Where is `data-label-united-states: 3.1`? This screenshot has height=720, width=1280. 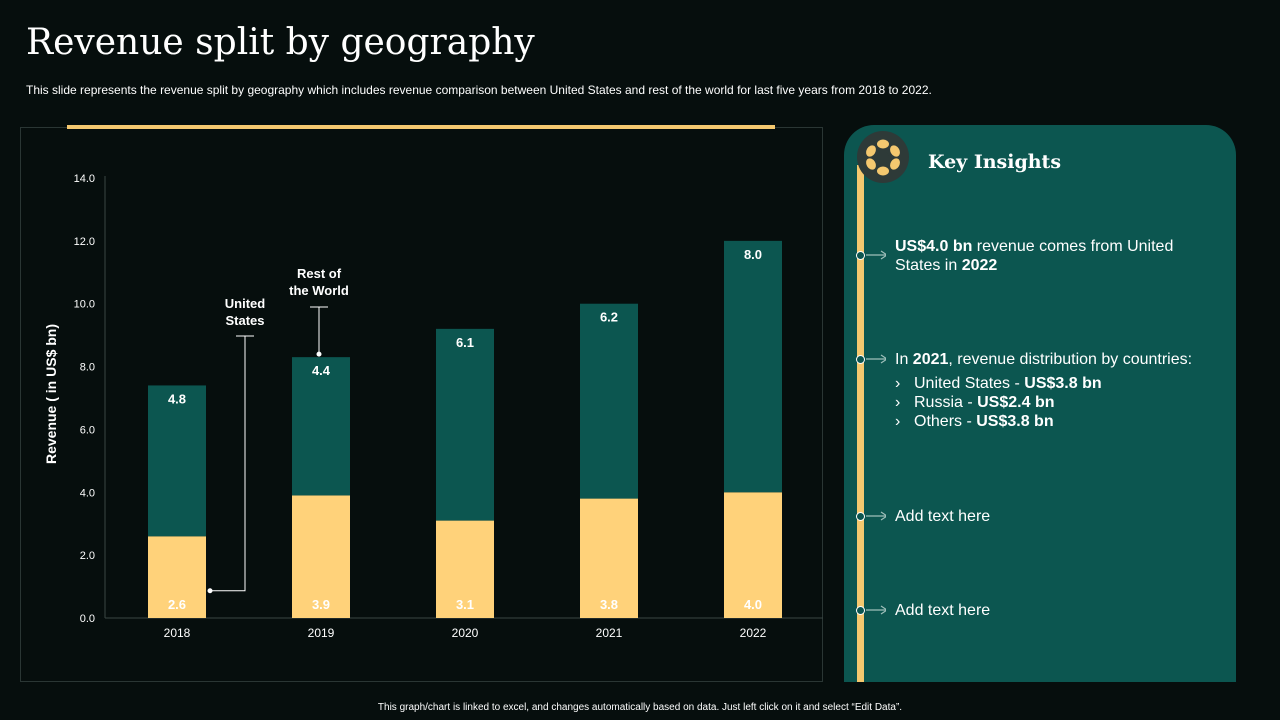 data-label-united-states: 3.1 is located at coordinates (465, 604).